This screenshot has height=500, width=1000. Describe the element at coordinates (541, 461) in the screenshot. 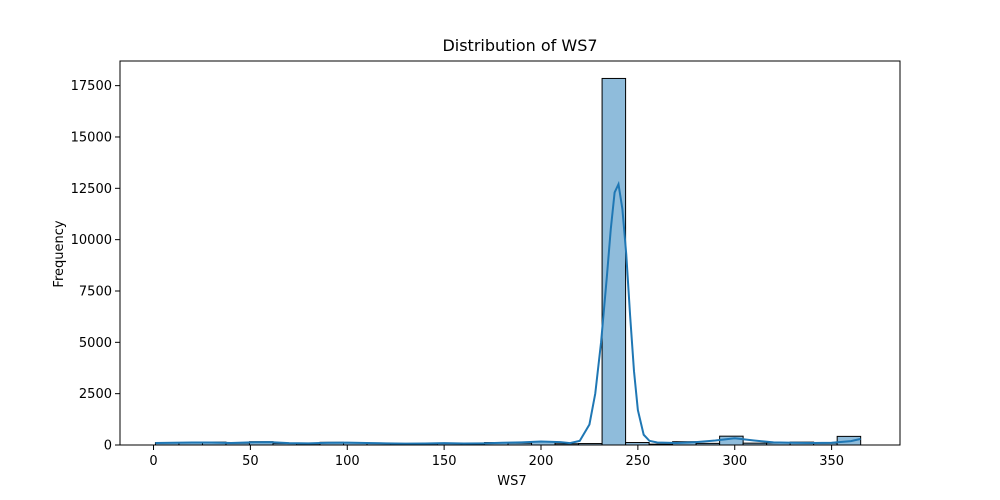

I see `x-tick-label: 200` at that location.